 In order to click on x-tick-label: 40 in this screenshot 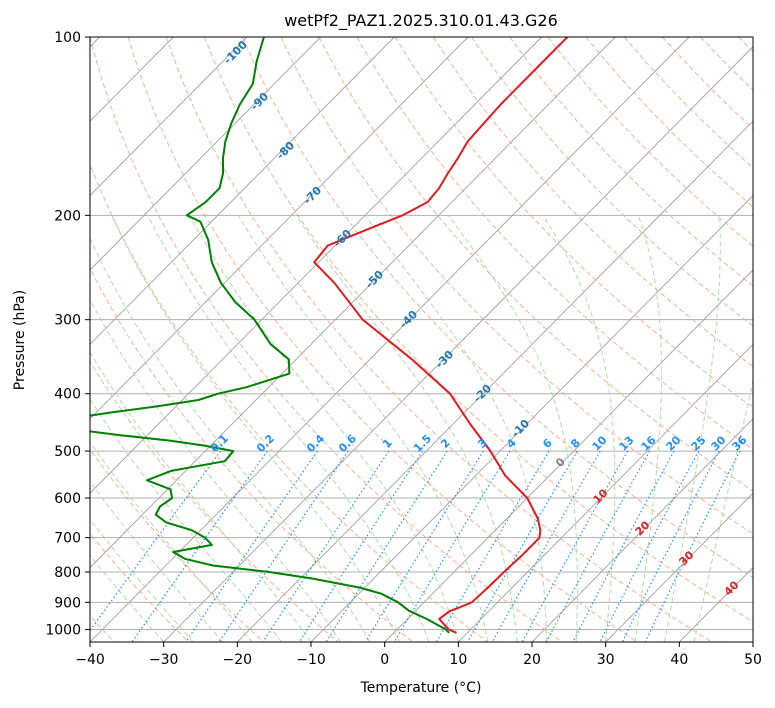, I will do `click(679, 660)`.